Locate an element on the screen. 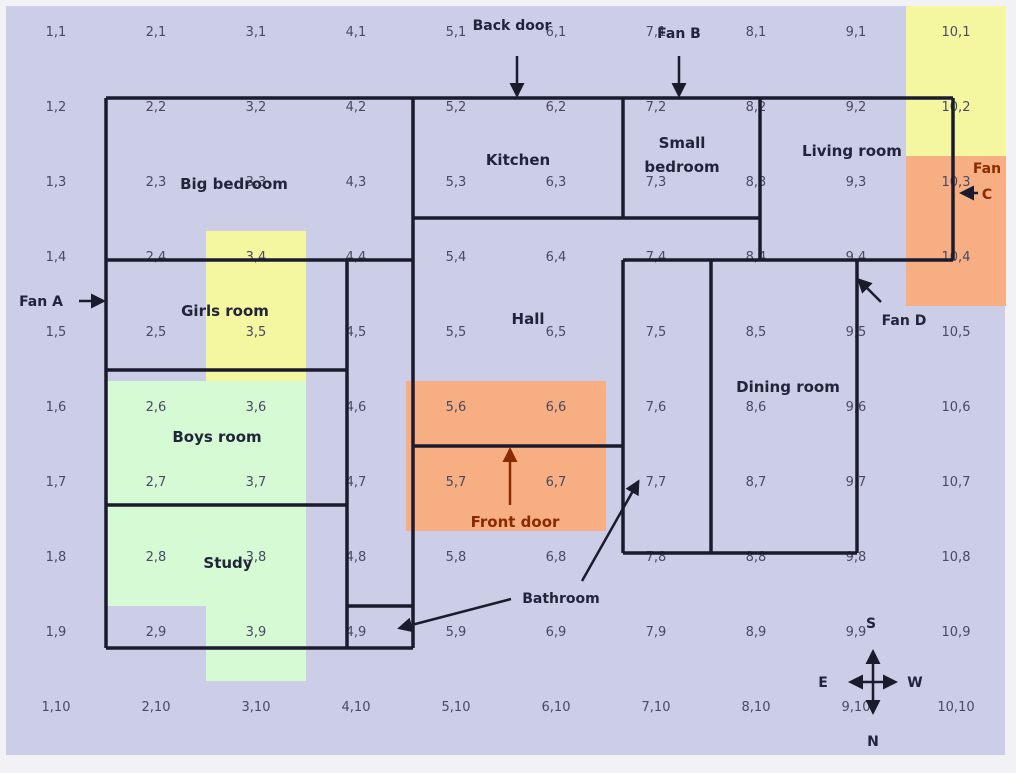  label-fan-a: Fan A is located at coordinates (41, 302).